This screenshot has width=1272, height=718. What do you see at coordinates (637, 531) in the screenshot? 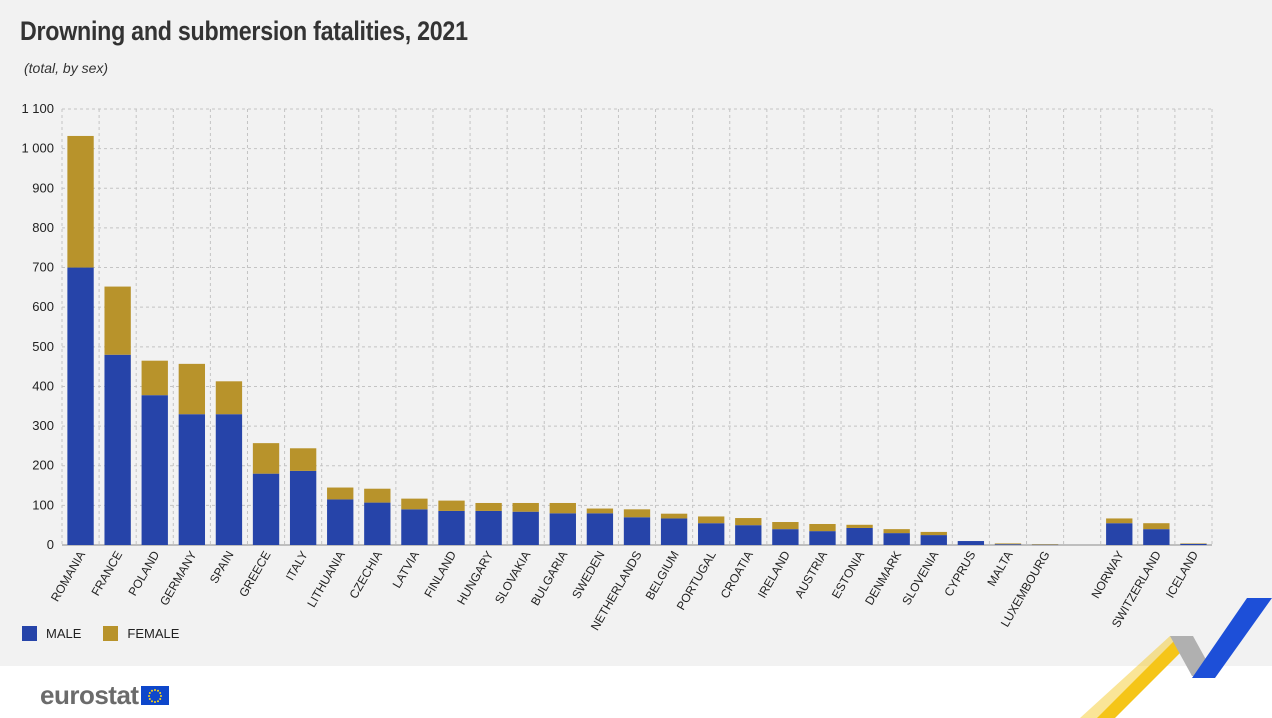
I see `bar-male-netherlands` at bounding box center [637, 531].